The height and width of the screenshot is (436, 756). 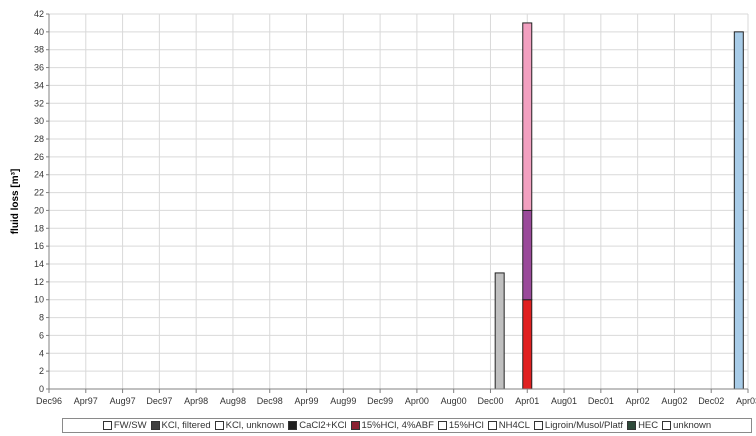 What do you see at coordinates (130, 425) in the screenshot?
I see `legend-label: FW/SW` at bounding box center [130, 425].